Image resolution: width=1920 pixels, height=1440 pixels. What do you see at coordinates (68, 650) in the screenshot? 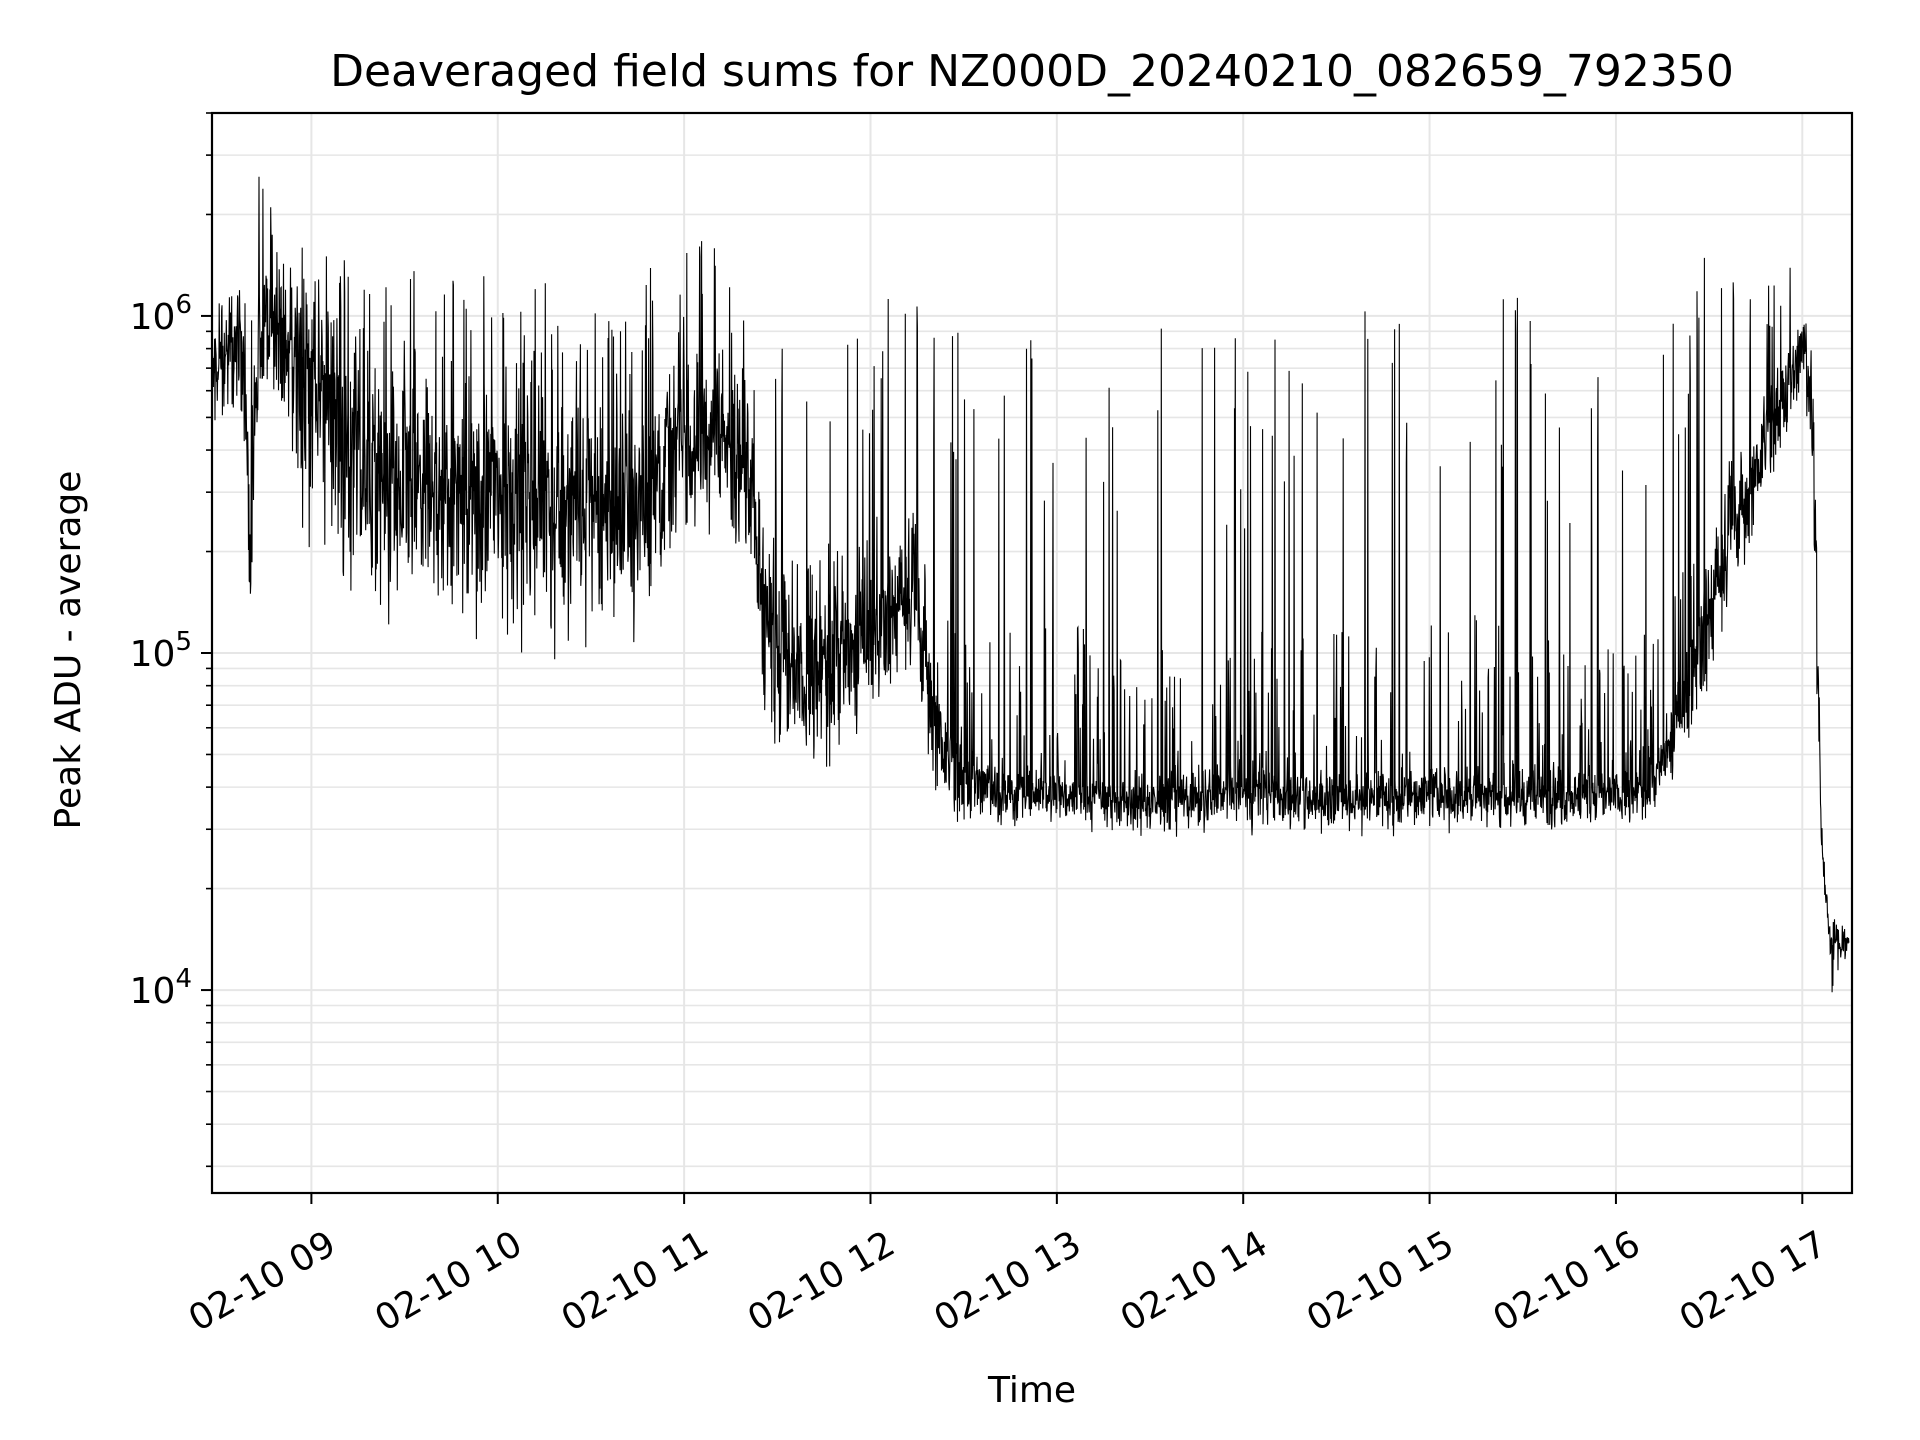
I see `y-axis-label: Peak ADU - average` at bounding box center [68, 650].